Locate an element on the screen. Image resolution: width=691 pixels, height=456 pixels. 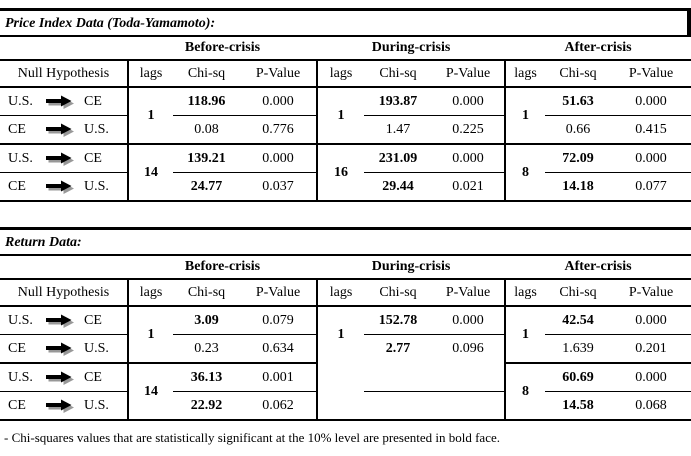
table-row: CE U.S. 0.08 0.776 1.47 0.225 0.66 0.415 is located at coordinates (345, 130).